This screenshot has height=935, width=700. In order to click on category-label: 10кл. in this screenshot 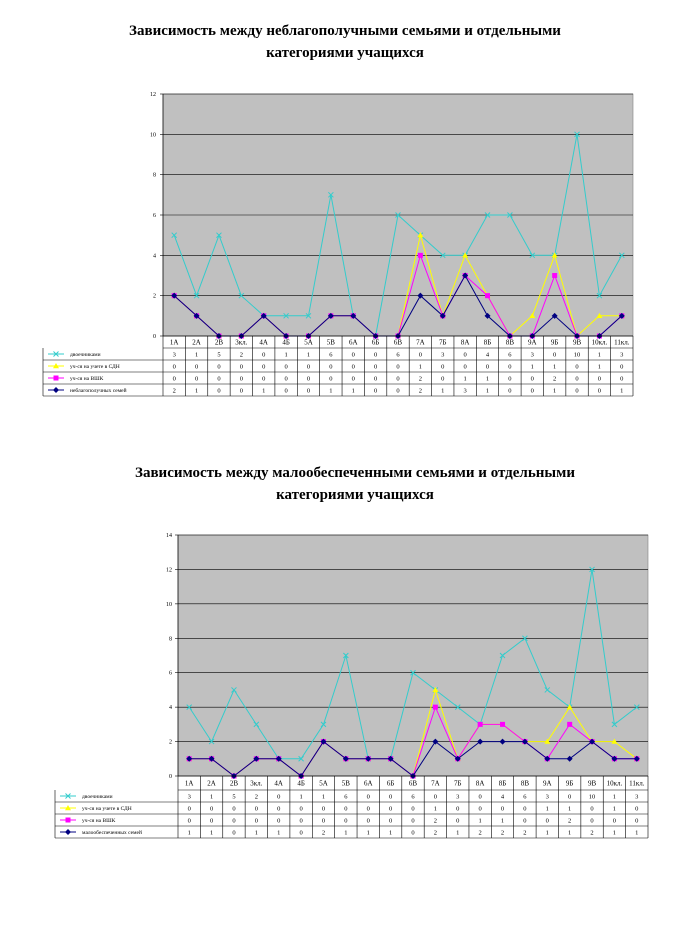, I will do `click(600, 343)`.